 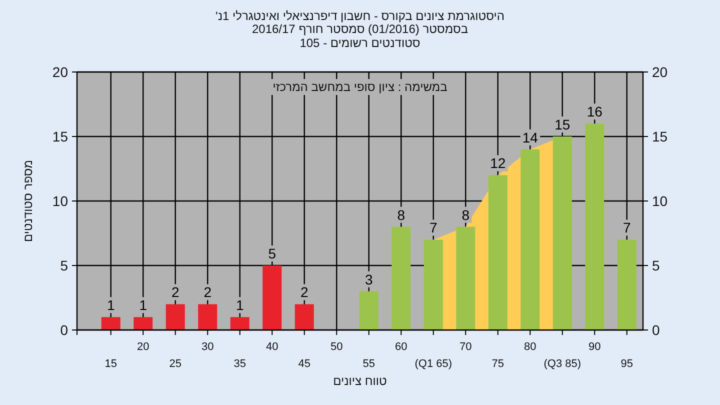 What do you see at coordinates (207, 347) in the screenshot?
I see `x-tick-label: 30` at bounding box center [207, 347].